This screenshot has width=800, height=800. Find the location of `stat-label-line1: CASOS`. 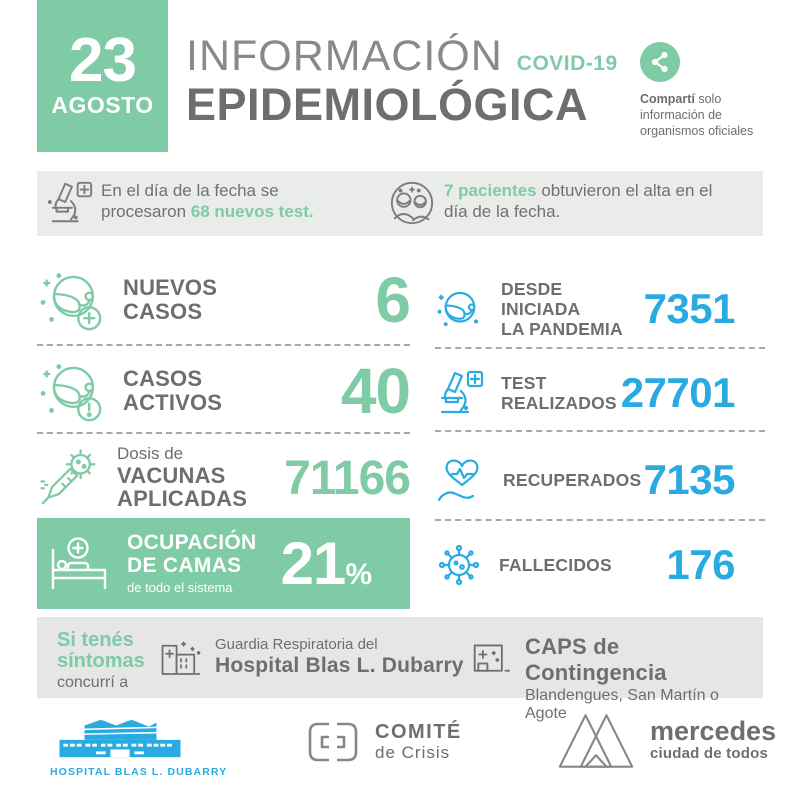

stat-label-line1: CASOS is located at coordinates (163, 379).